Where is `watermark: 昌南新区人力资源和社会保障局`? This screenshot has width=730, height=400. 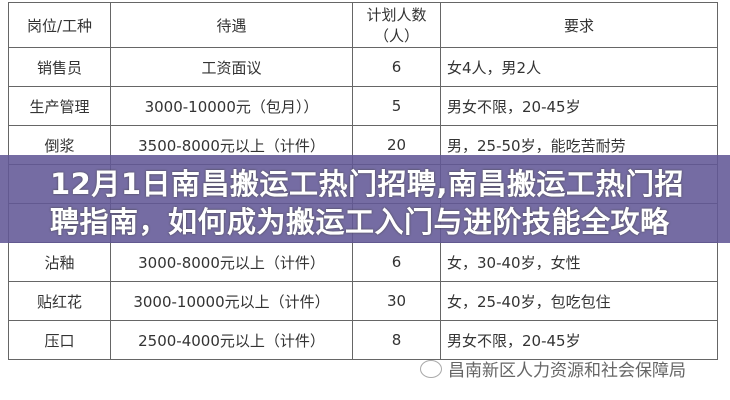
watermark: 昌南新区人力资源和社会保障局 is located at coordinates (553, 368).